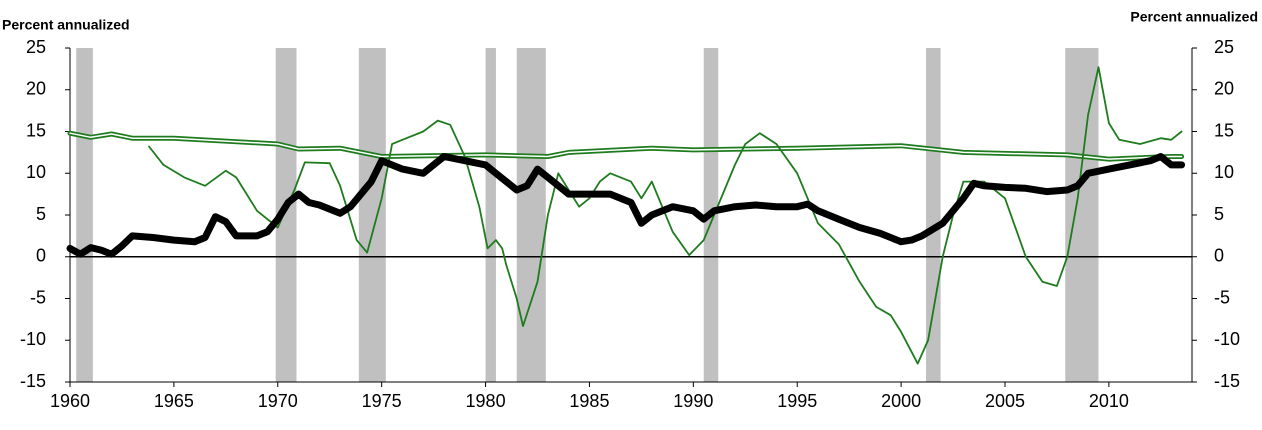 The image size is (1262, 430). I want to click on x-tick-label: 2005, so click(1005, 401).